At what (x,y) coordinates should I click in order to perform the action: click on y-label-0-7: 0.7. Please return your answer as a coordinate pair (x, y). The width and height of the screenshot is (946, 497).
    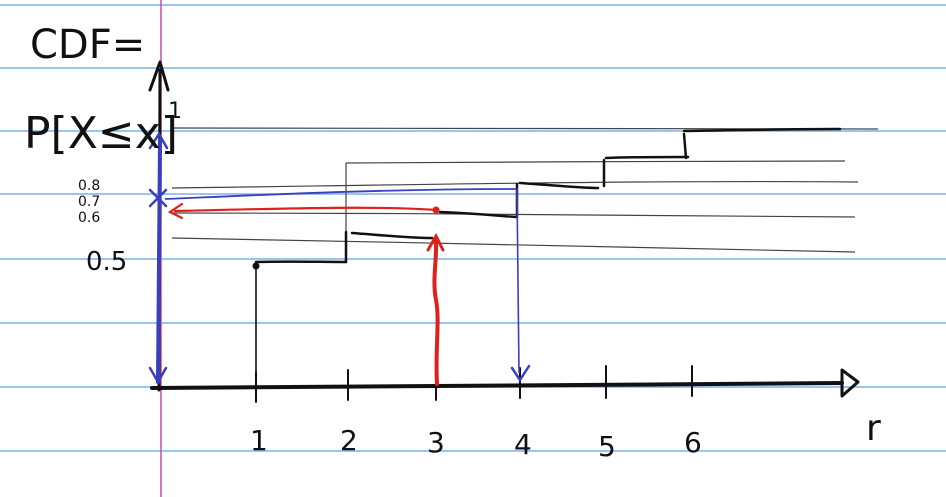
    Looking at the image, I should click on (89, 202).